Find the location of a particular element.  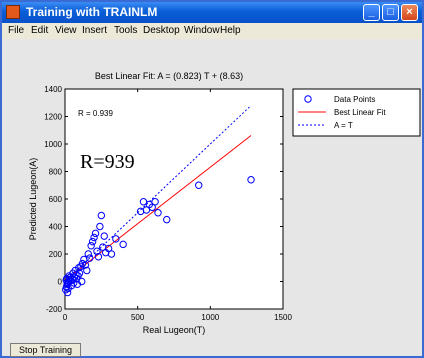

stop-training-button: Stop Training is located at coordinates (45, 350).